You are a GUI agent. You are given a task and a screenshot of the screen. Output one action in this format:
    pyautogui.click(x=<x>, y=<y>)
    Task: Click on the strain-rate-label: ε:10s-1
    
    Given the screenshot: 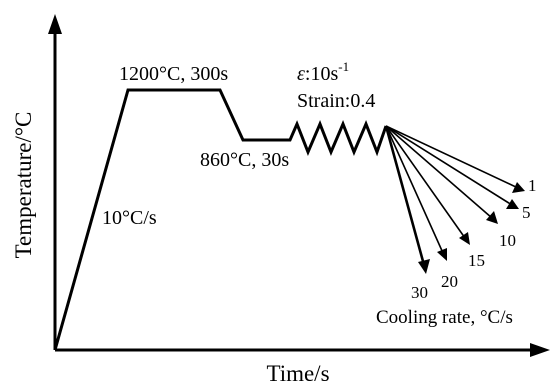 What is the action you would take?
    pyautogui.click(x=323, y=72)
    